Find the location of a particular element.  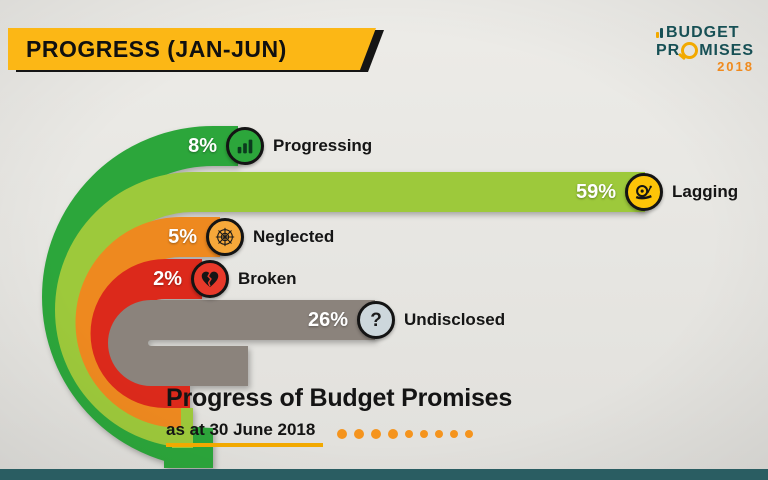

percent-label: 2% is located at coordinates (167, 278).